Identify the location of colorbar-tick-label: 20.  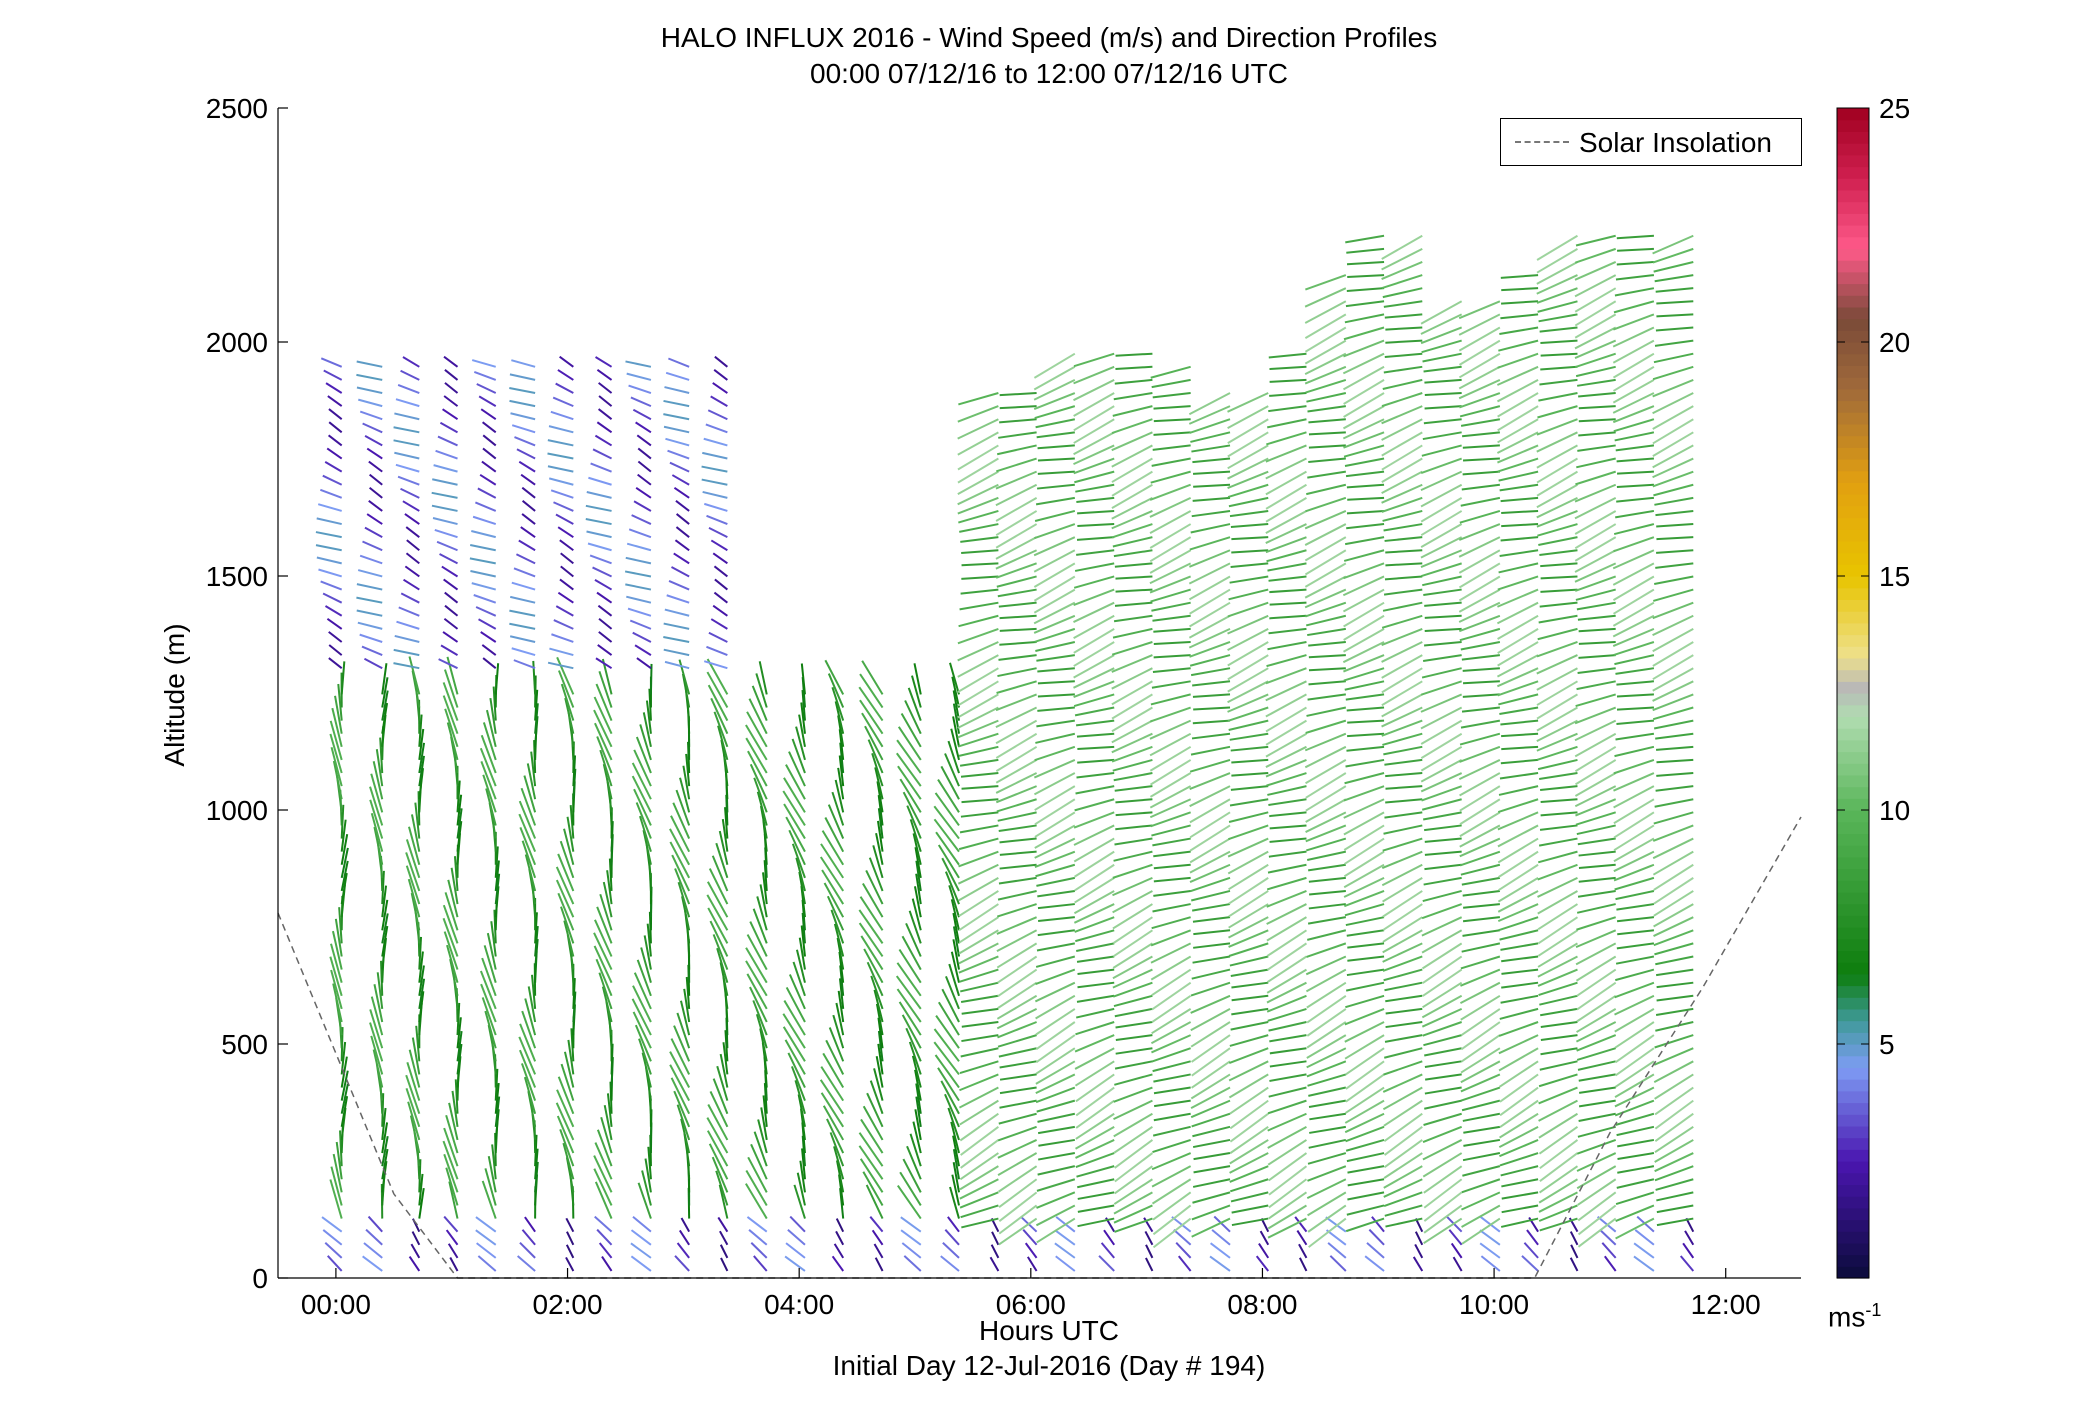
(1894, 342).